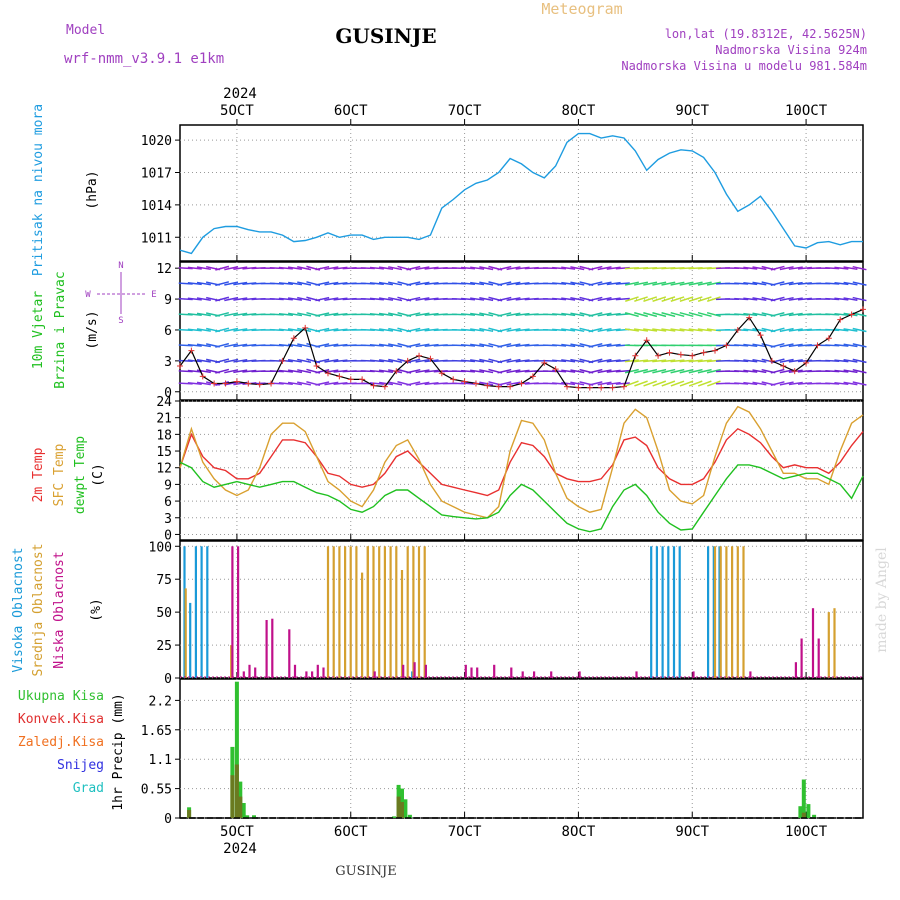 The width and height of the screenshot is (900, 900). I want to click on wind-ytick-label: 9, so click(168, 300).